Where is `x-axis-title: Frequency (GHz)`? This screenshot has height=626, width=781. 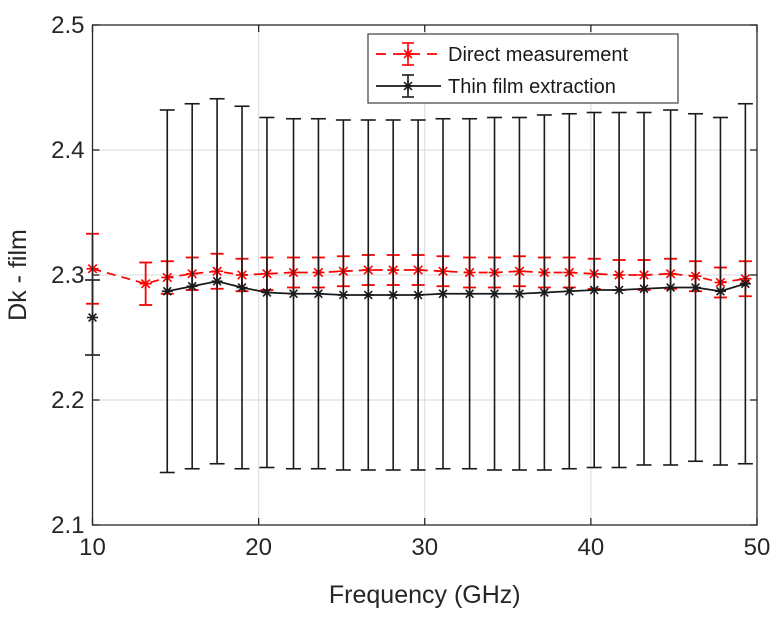 x-axis-title: Frequency (GHz) is located at coordinates (425, 595).